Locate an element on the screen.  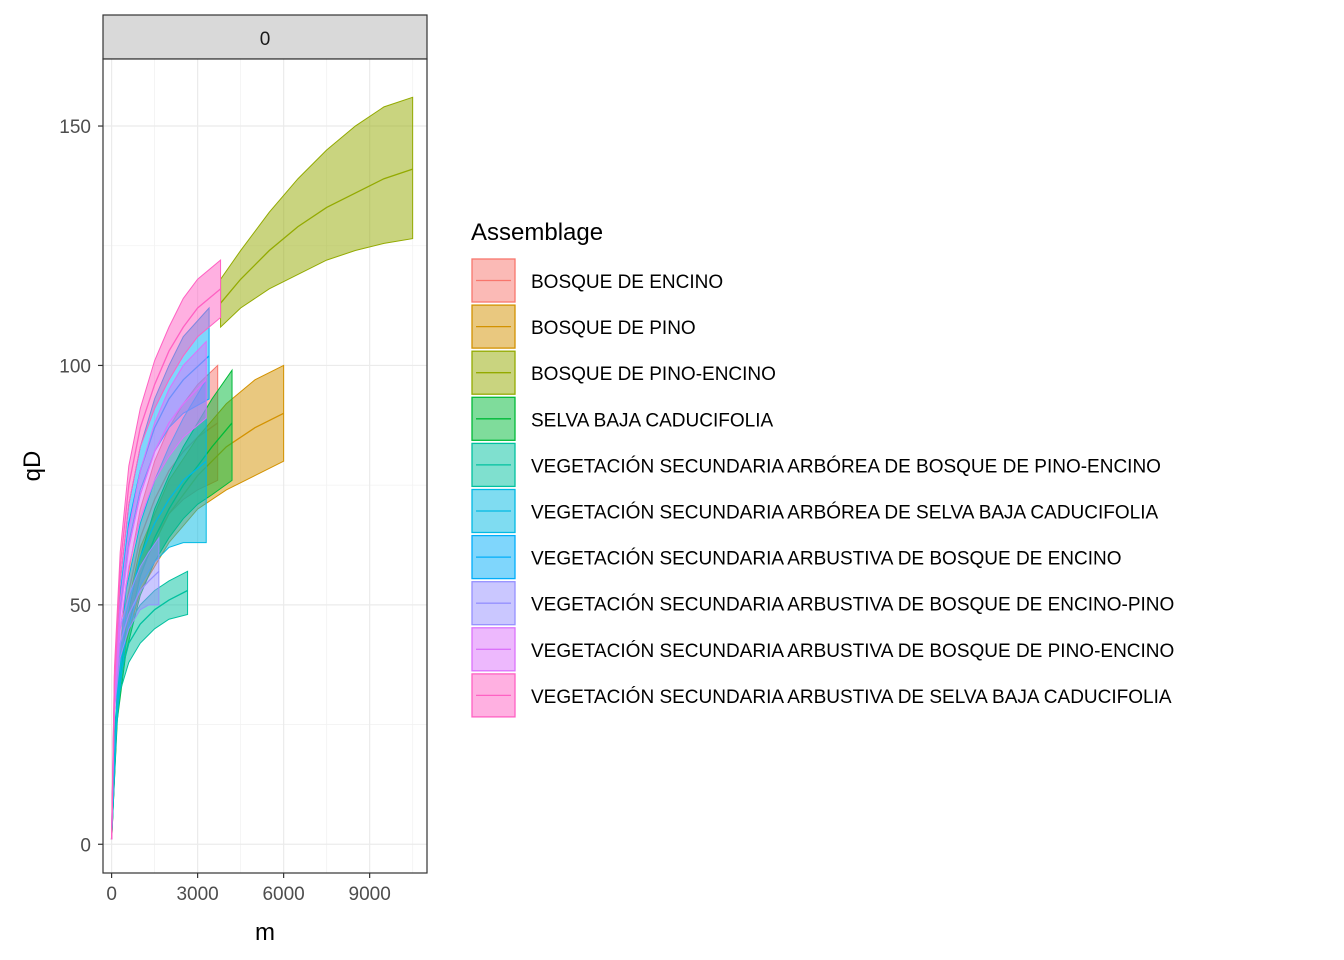
legend-label: SELVA BAJA CADUCIFOLIA is located at coordinates (652, 420).